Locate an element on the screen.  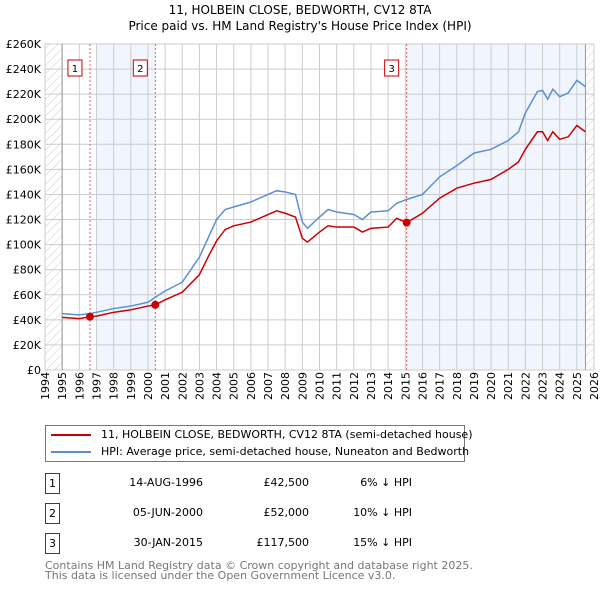
x-tick-label: 1995 is located at coordinates (62, 386).